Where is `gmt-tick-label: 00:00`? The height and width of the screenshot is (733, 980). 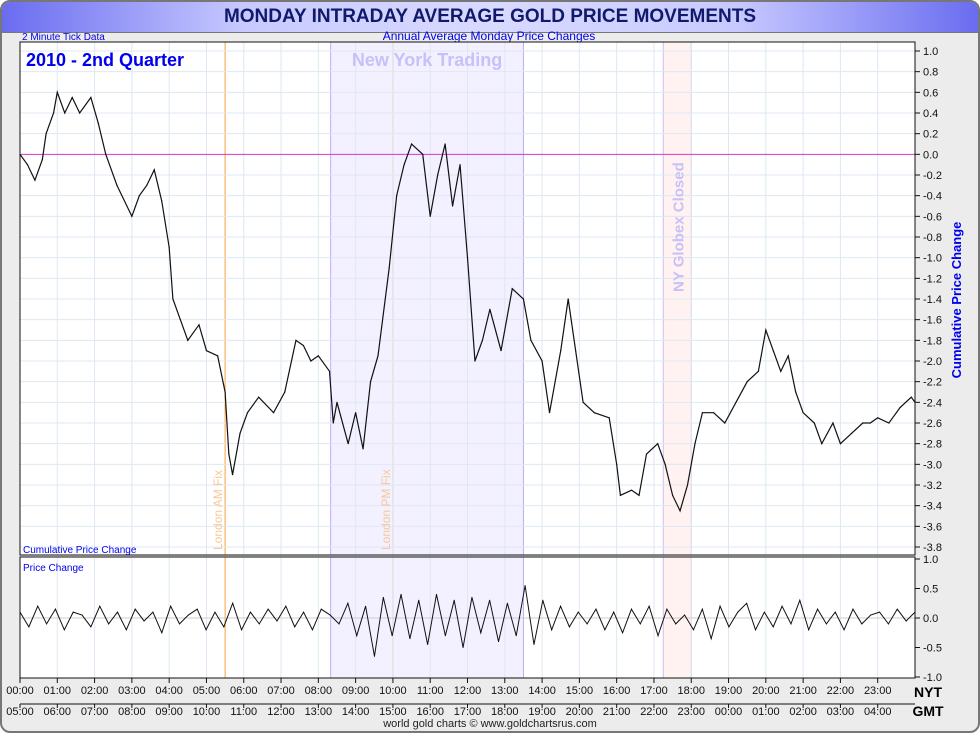 gmt-tick-label: 00:00 is located at coordinates (729, 712).